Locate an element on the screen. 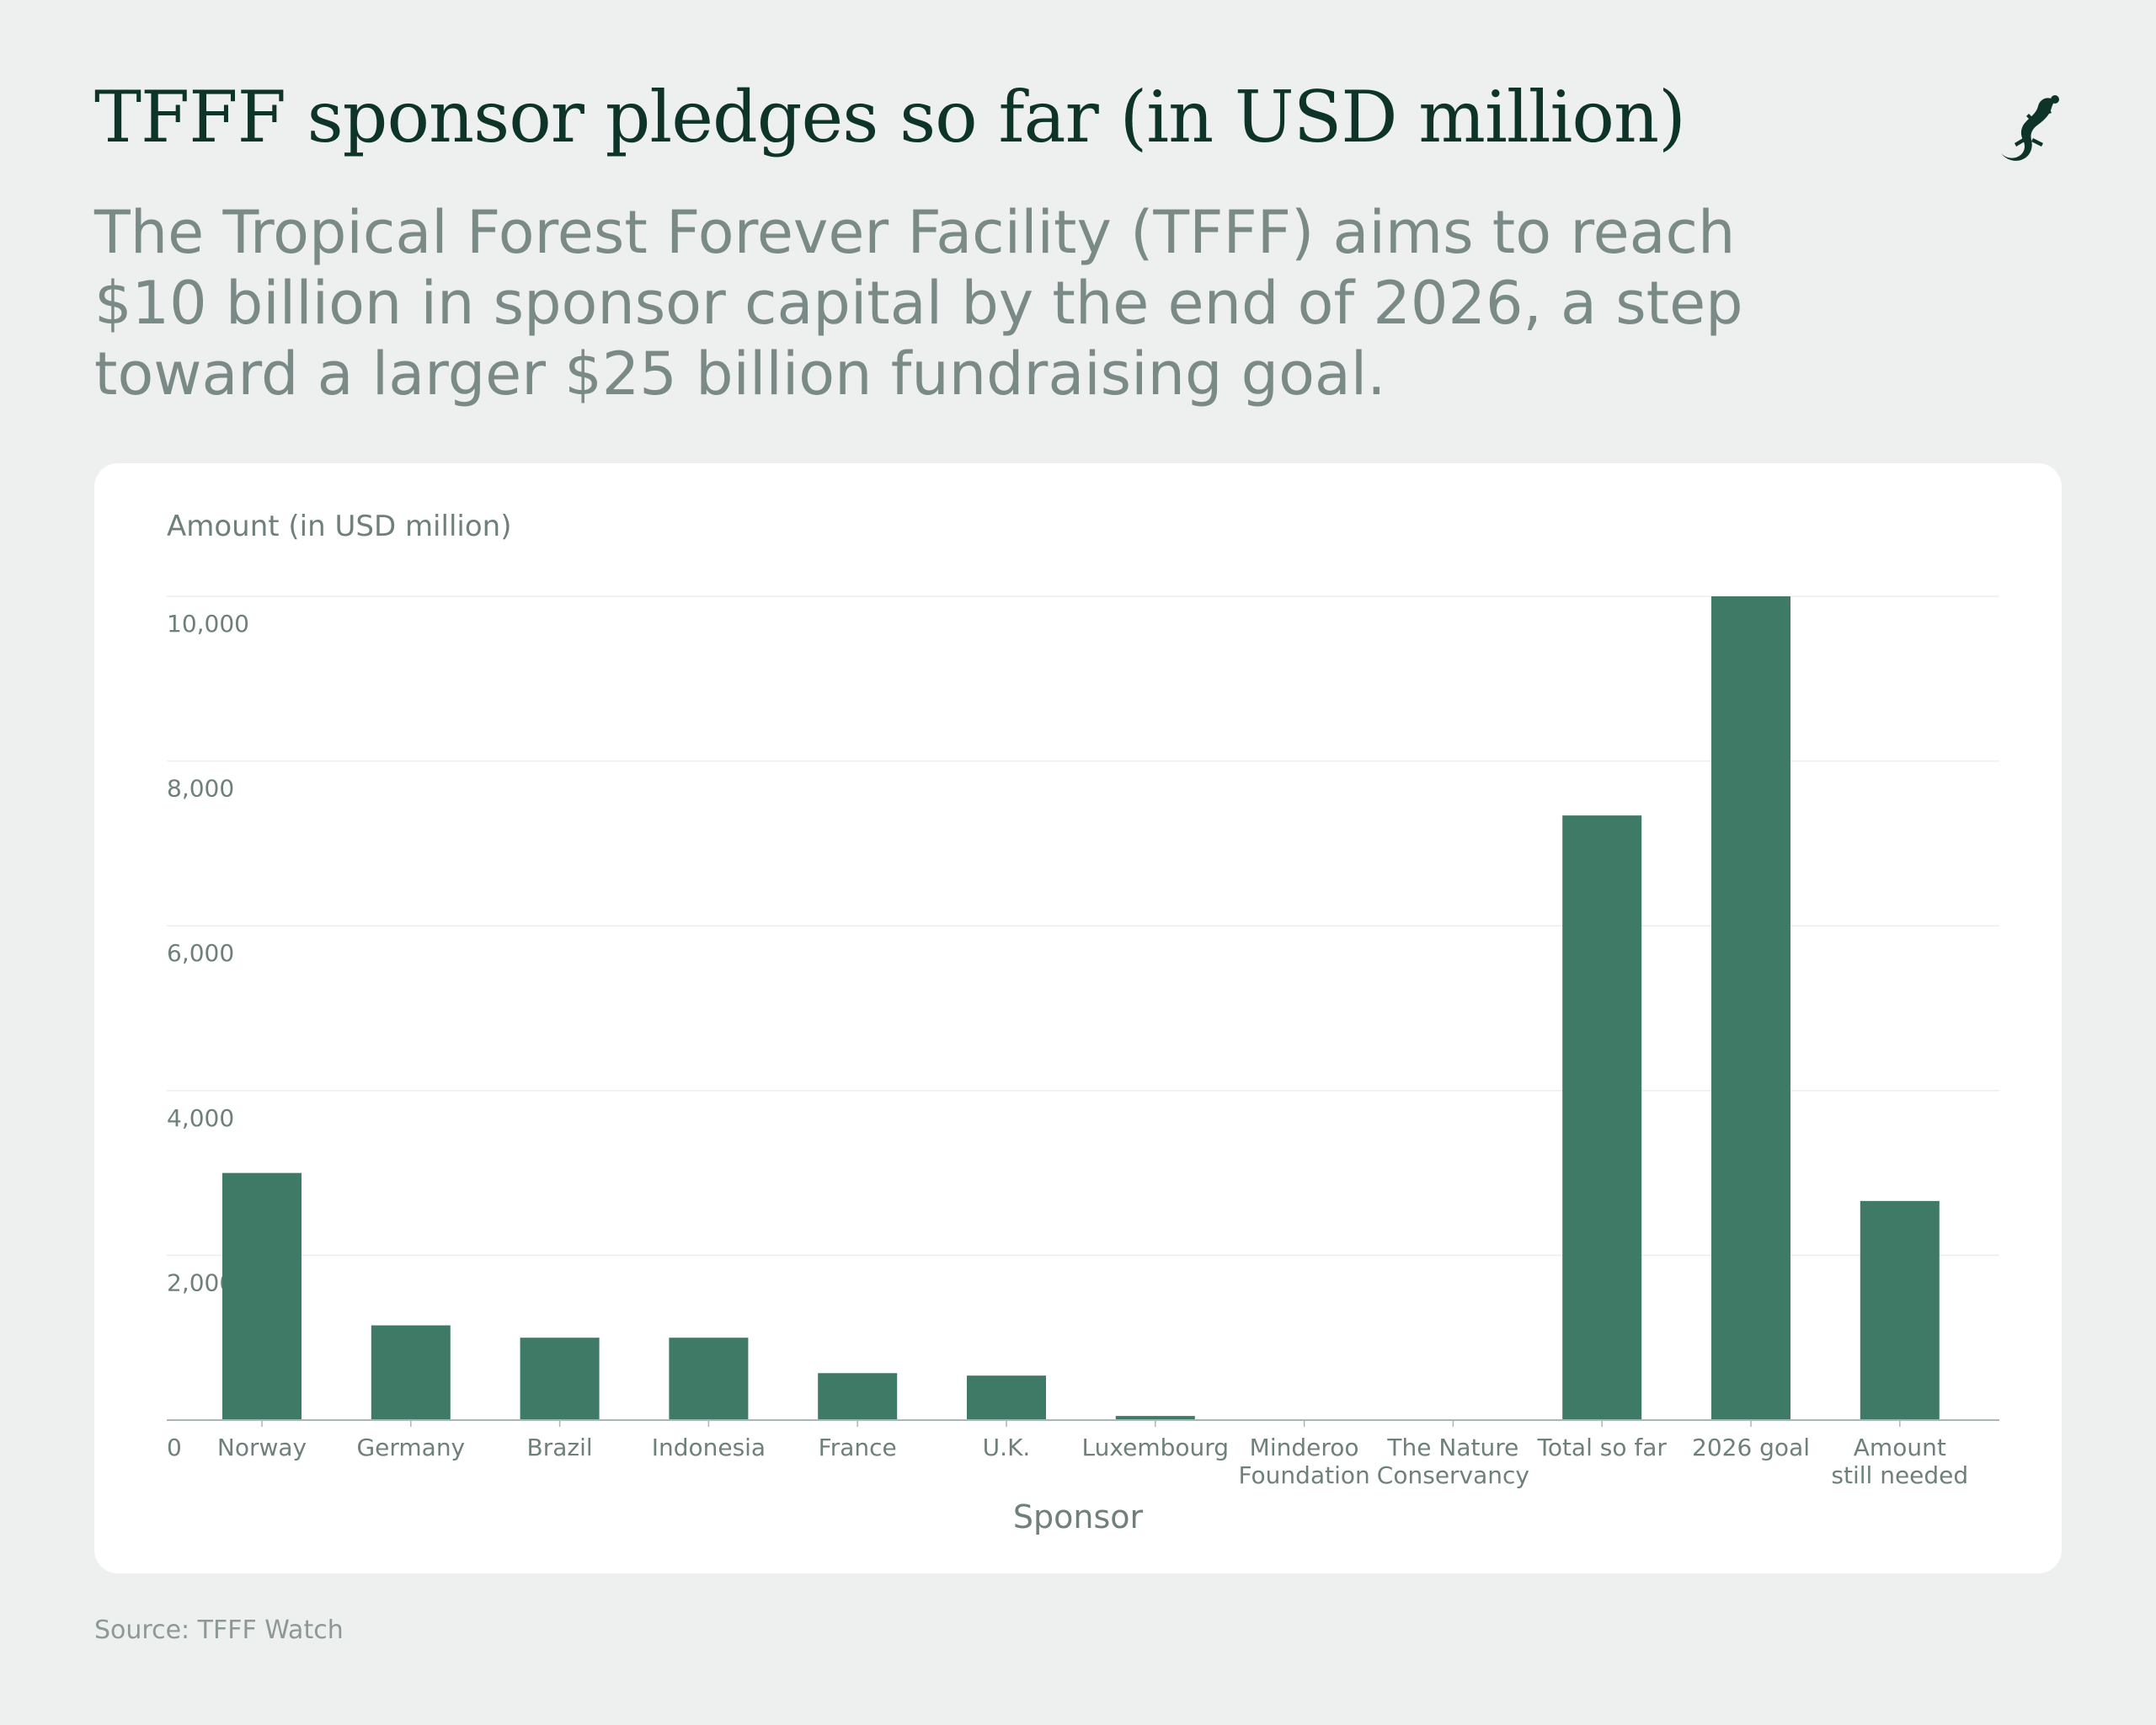 The image size is (2156, 1725). bar-germany is located at coordinates (411, 1372).